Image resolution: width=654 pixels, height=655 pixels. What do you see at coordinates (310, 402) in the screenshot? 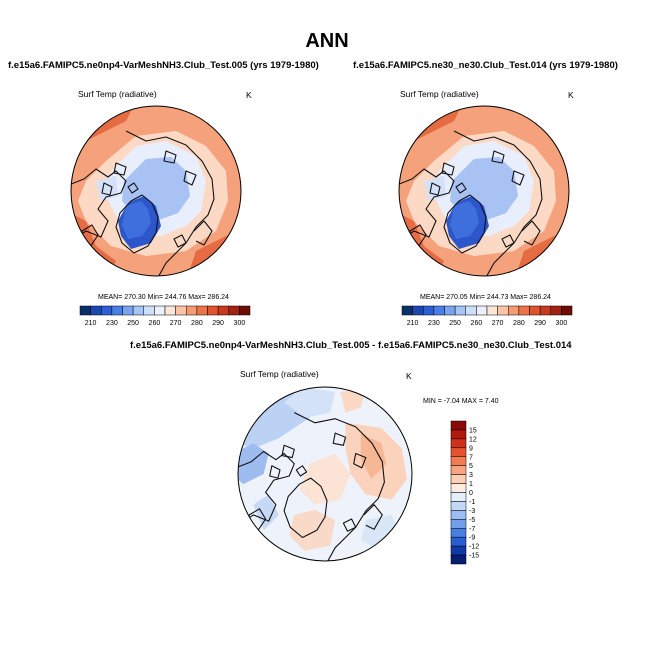
I see `negative-anomaly-n` at bounding box center [310, 402].